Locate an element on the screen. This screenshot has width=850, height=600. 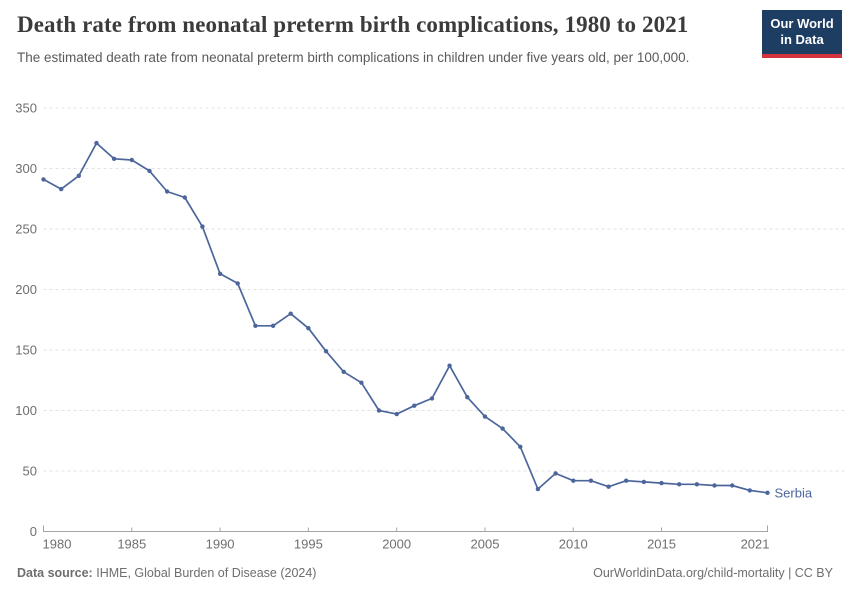
logo-line-1: Our World is located at coordinates (802, 23).